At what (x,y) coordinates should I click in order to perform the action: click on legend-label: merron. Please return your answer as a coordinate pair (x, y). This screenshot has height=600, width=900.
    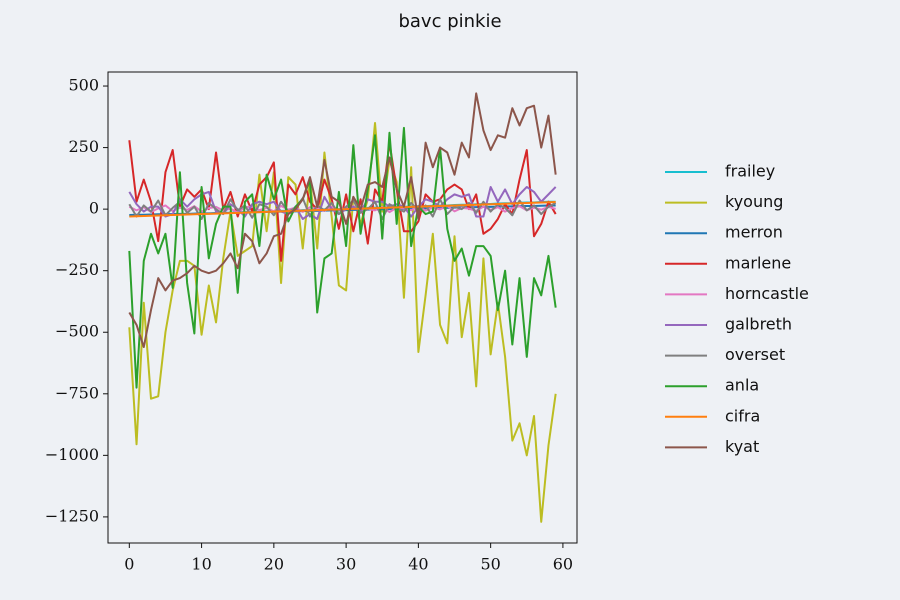
    Looking at the image, I should click on (754, 232).